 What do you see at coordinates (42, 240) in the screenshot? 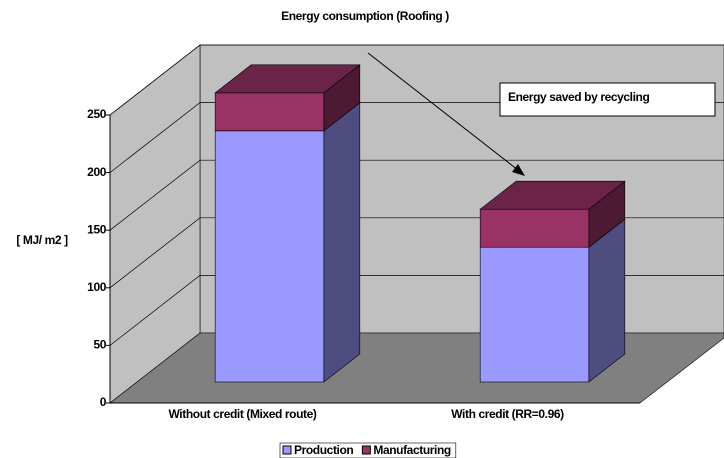
I see `y-axis-label: [ MJ/ m2 ]` at bounding box center [42, 240].